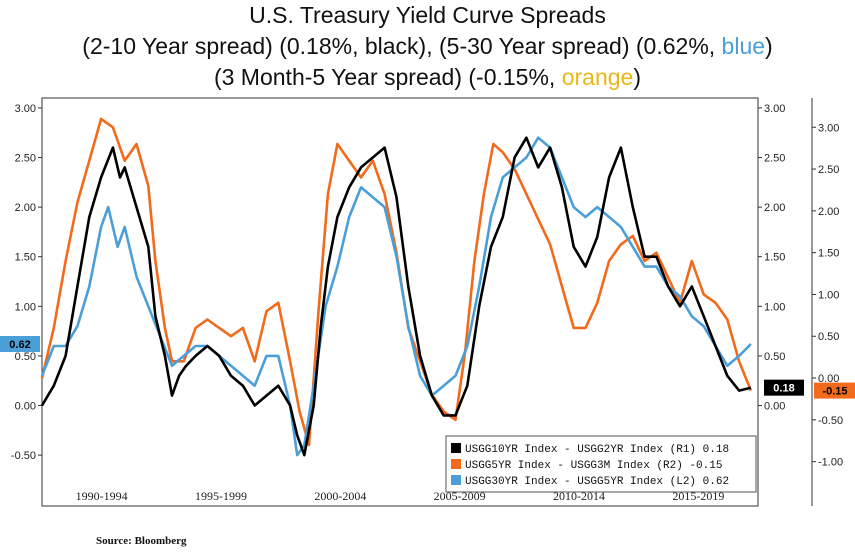 This screenshot has width=855, height=552. What do you see at coordinates (593, 466) in the screenshot?
I see `legend-label-1: USGG5YR Index - USGG3M Index (R2) -0.15` at bounding box center [593, 466].